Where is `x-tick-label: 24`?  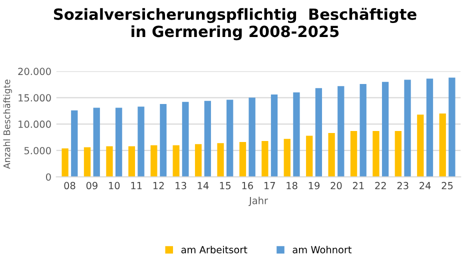
x-tick-label: 24 is located at coordinates (425, 186).